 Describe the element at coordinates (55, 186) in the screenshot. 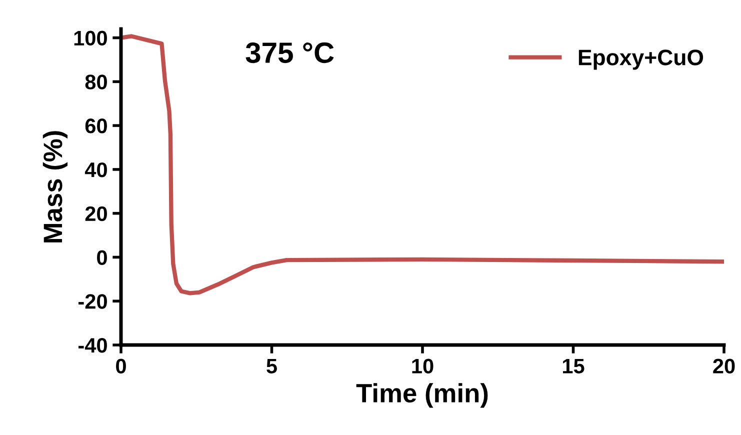

I see `y-axis-title: Mass (%)` at that location.